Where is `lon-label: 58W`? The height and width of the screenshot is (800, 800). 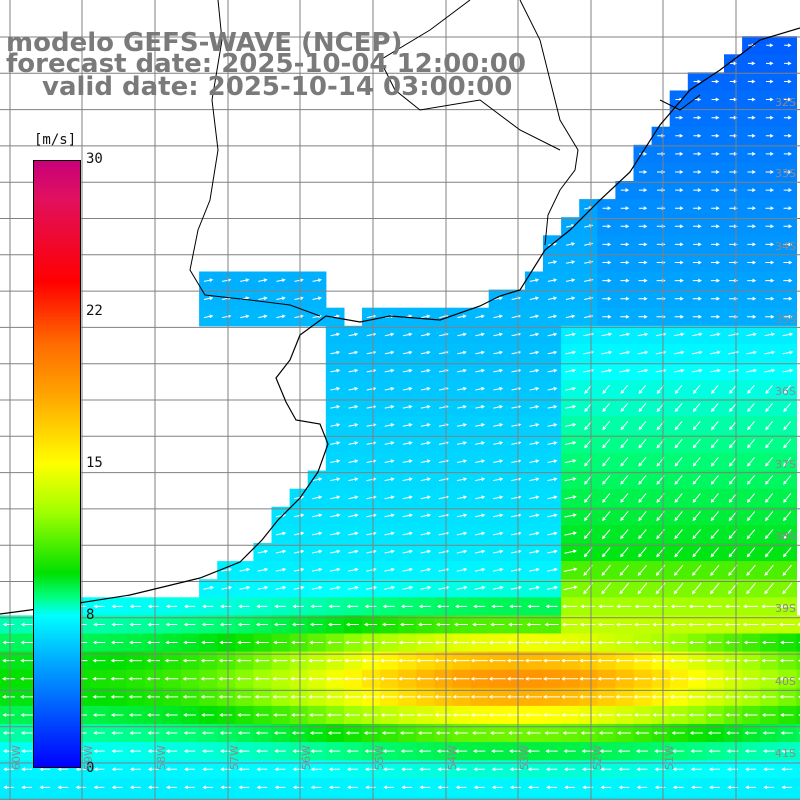
lon-label: 58W is located at coordinates (161, 757).